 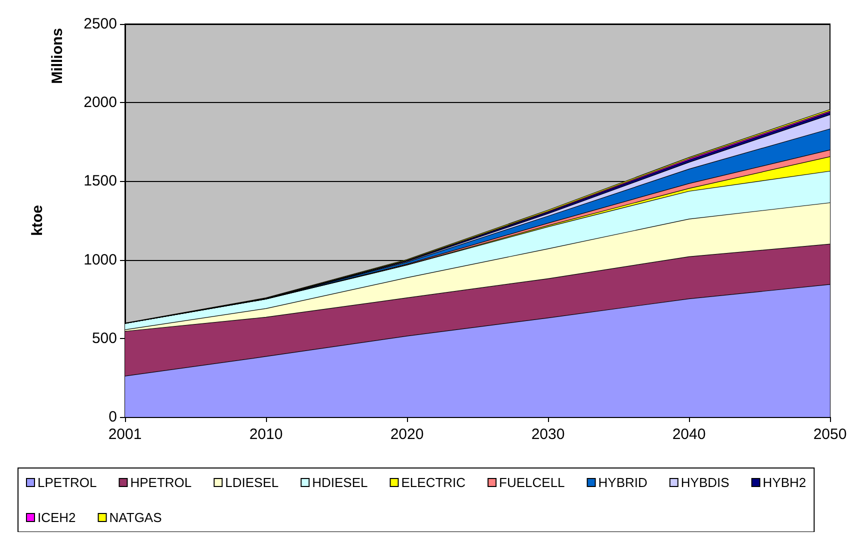 What do you see at coordinates (100, 259) in the screenshot?
I see `y-tick-label: 1000` at bounding box center [100, 259].